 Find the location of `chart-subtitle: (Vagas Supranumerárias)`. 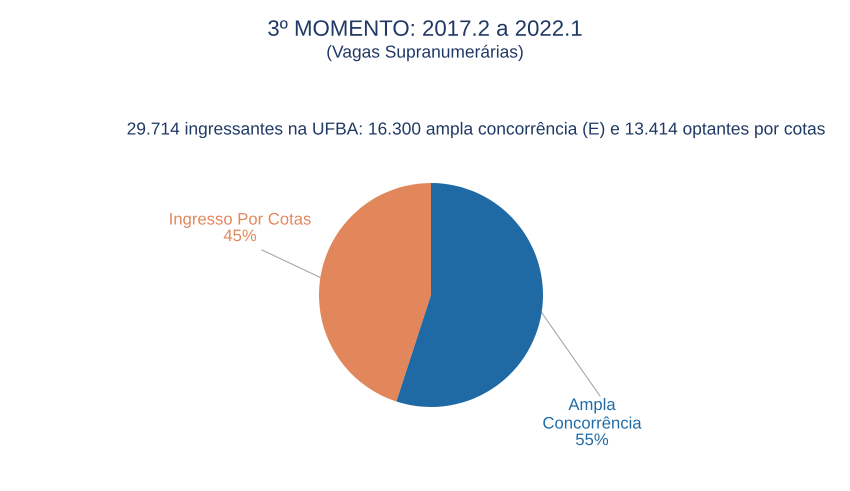

chart-subtitle: (Vagas Supranumerárias) is located at coordinates (425, 53).